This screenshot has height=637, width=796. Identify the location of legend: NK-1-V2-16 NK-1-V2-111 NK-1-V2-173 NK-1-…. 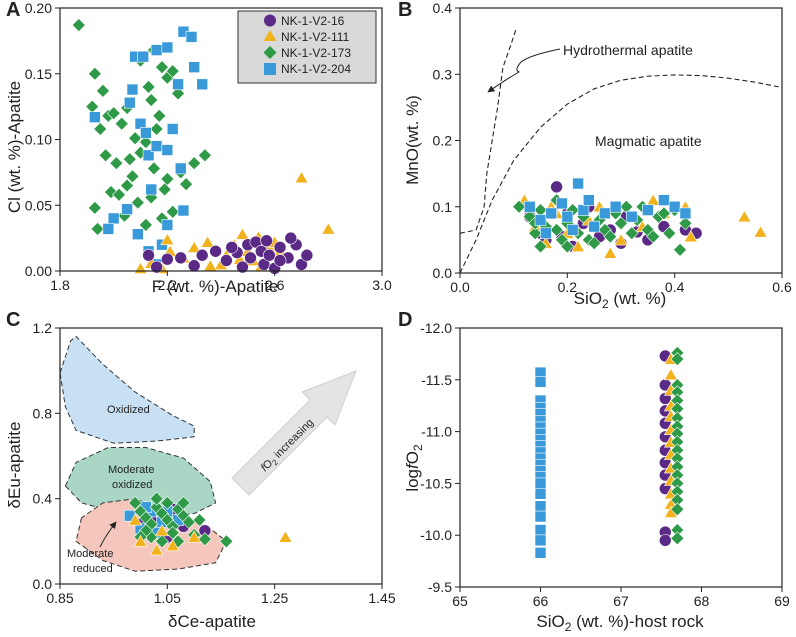
(307, 47).